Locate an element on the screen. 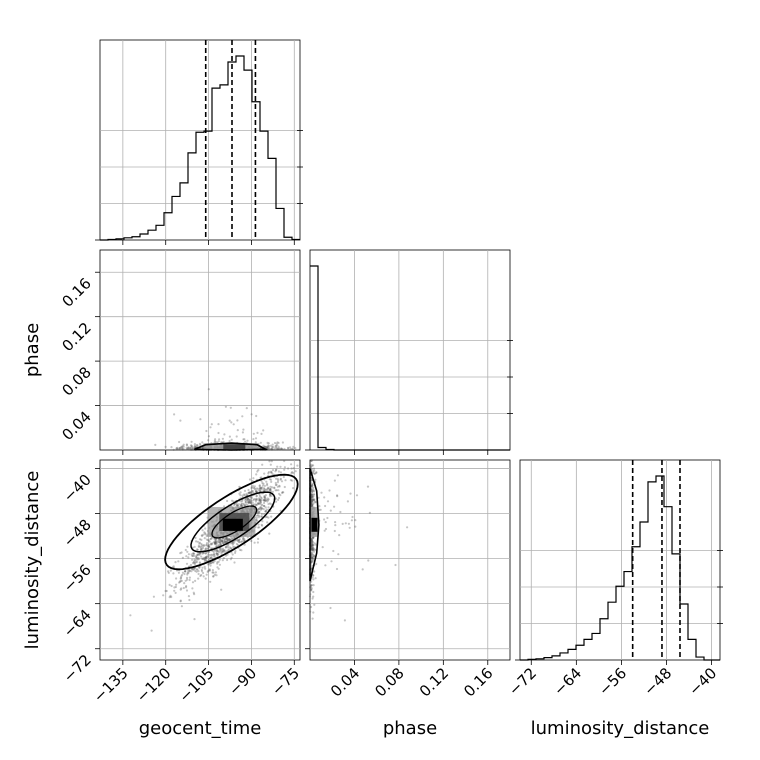 The image size is (760, 760). y-axis-label-phase: phase is located at coordinates (32, 350).